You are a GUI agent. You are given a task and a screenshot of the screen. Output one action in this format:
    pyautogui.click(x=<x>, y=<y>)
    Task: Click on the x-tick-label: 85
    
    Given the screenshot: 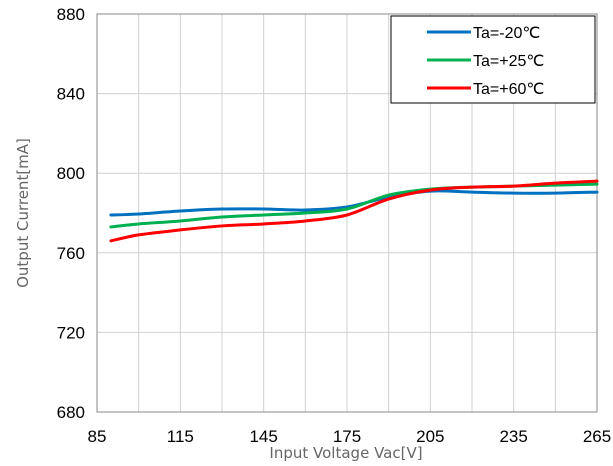 What is the action you would take?
    pyautogui.click(x=97, y=436)
    